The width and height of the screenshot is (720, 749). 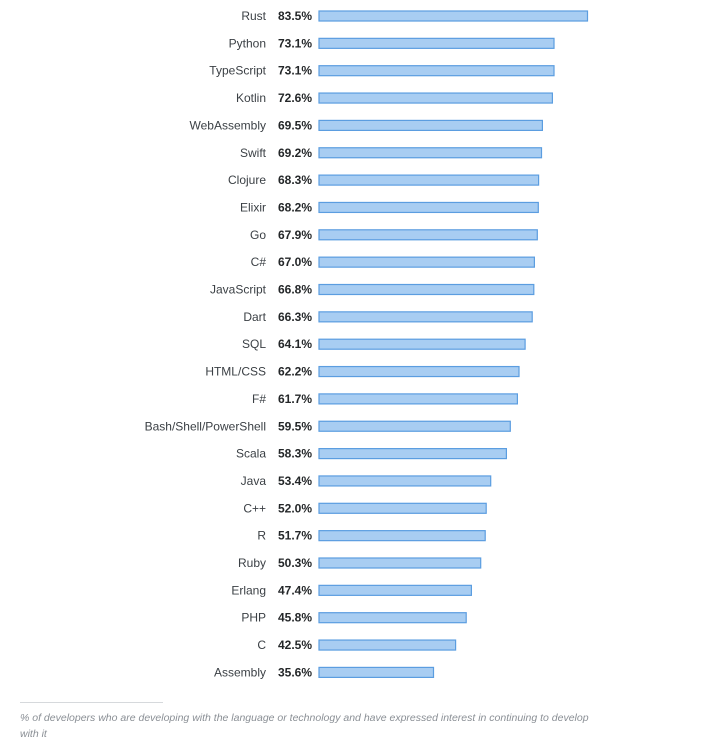 I want to click on category-label: Erlang, so click(x=248, y=590).